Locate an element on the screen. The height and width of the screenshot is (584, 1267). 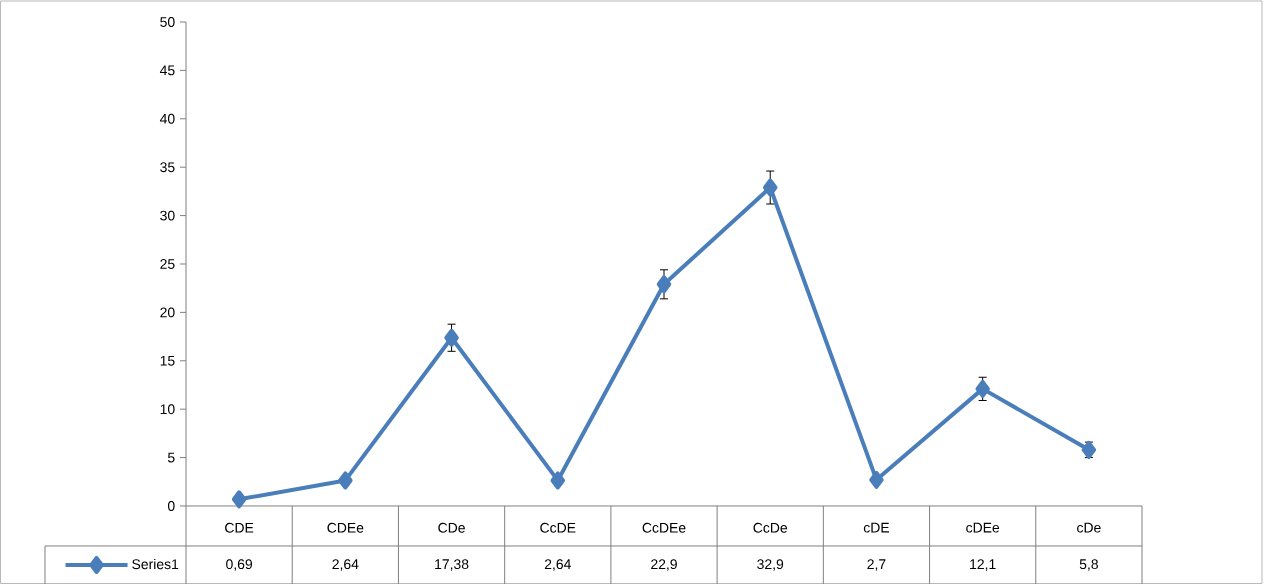
x-tick-label: CDEe is located at coordinates (345, 527).